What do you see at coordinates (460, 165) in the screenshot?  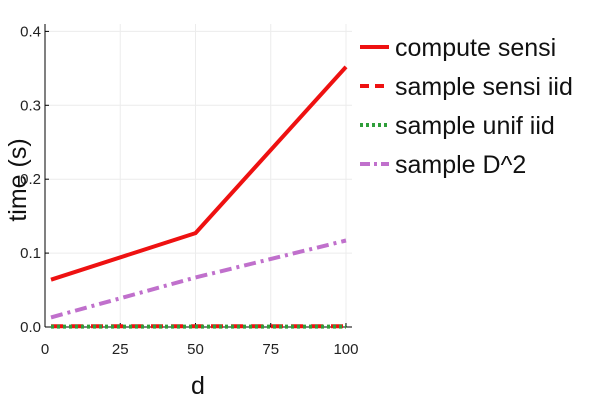 I see `legend-label-4: sample D^2` at bounding box center [460, 165].